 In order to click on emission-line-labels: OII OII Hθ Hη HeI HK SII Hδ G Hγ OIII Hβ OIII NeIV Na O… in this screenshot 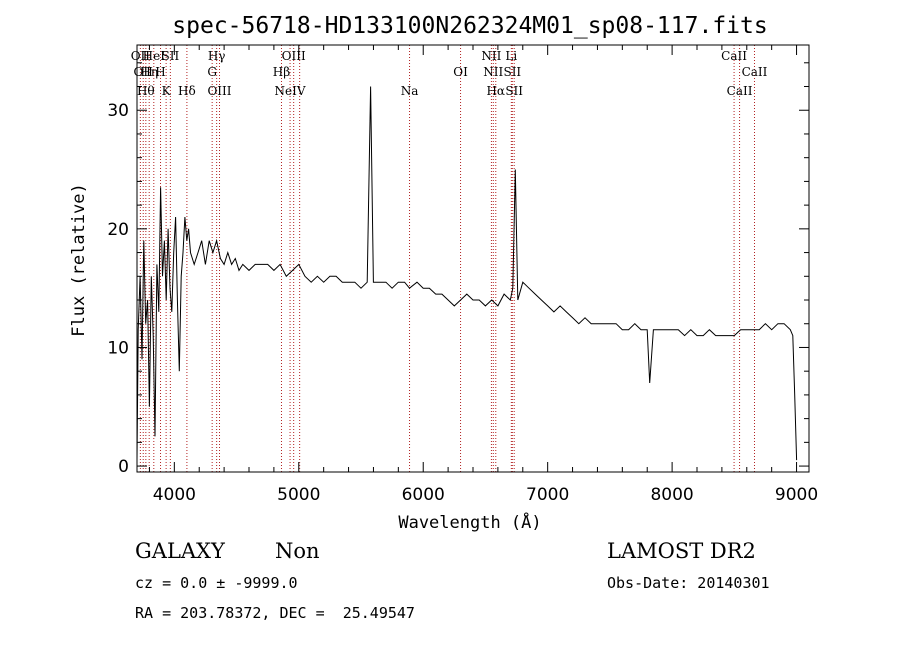, I will do `click(449, 73)`.